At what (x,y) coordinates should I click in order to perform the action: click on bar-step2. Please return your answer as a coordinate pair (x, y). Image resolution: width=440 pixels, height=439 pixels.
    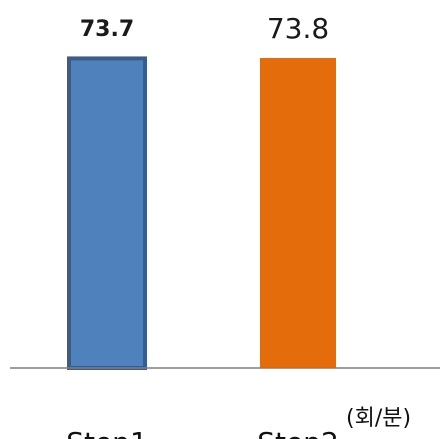
    Looking at the image, I should click on (298, 213).